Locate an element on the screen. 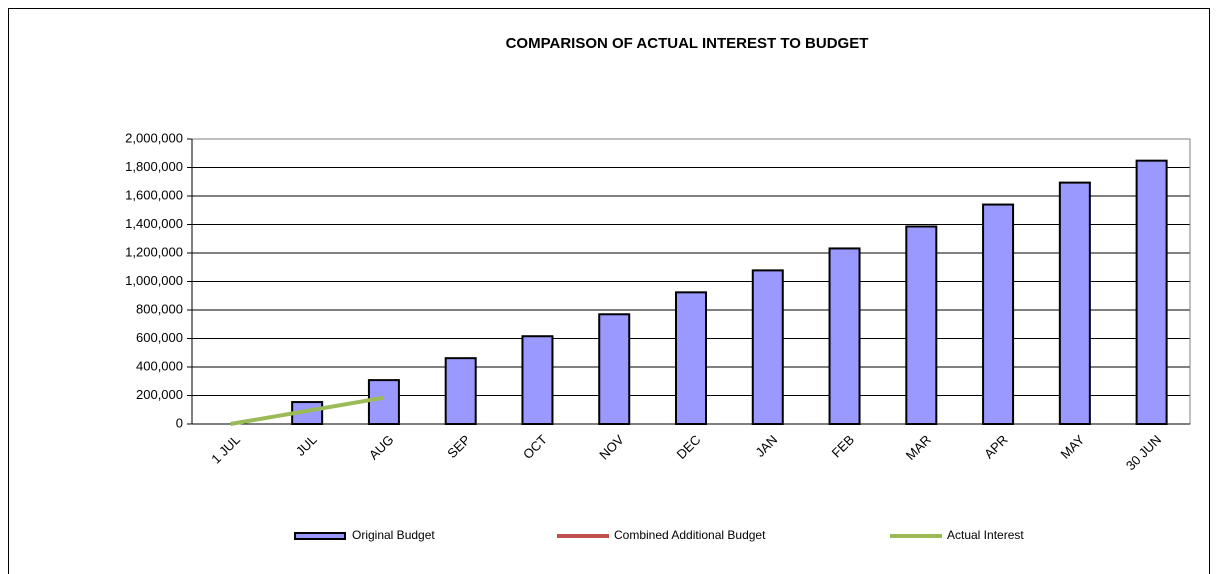 Image resolution: width=1219 pixels, height=574 pixels. y-tick-label: 1,200,000 is located at coordinates (154, 251).